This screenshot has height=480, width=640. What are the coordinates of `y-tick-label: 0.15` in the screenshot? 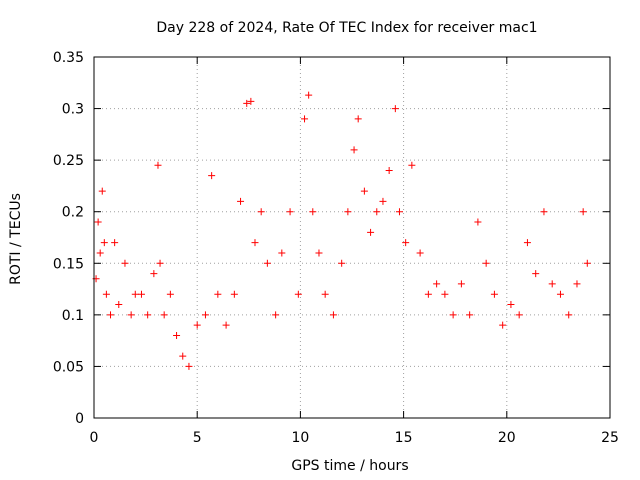 It's located at (68, 264).